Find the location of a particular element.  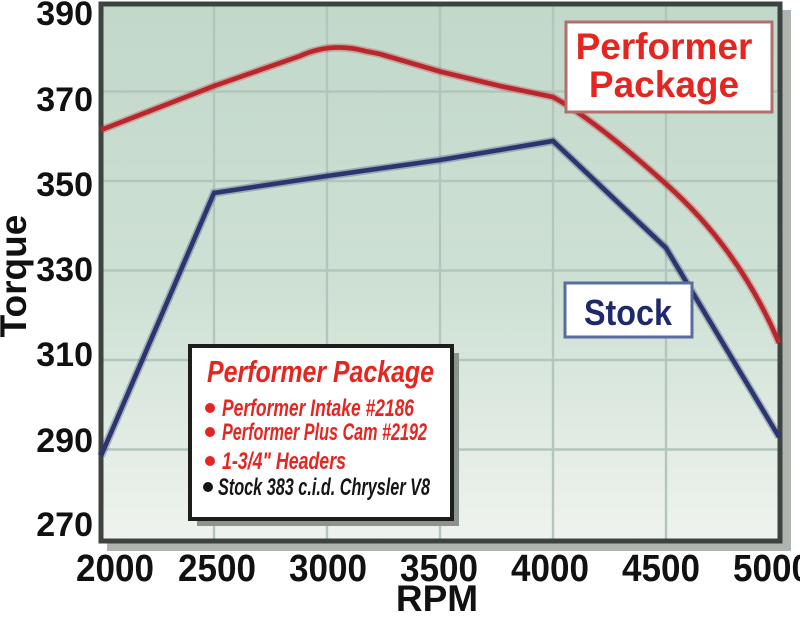

svg-text: 350 is located at coordinates (64, 185).